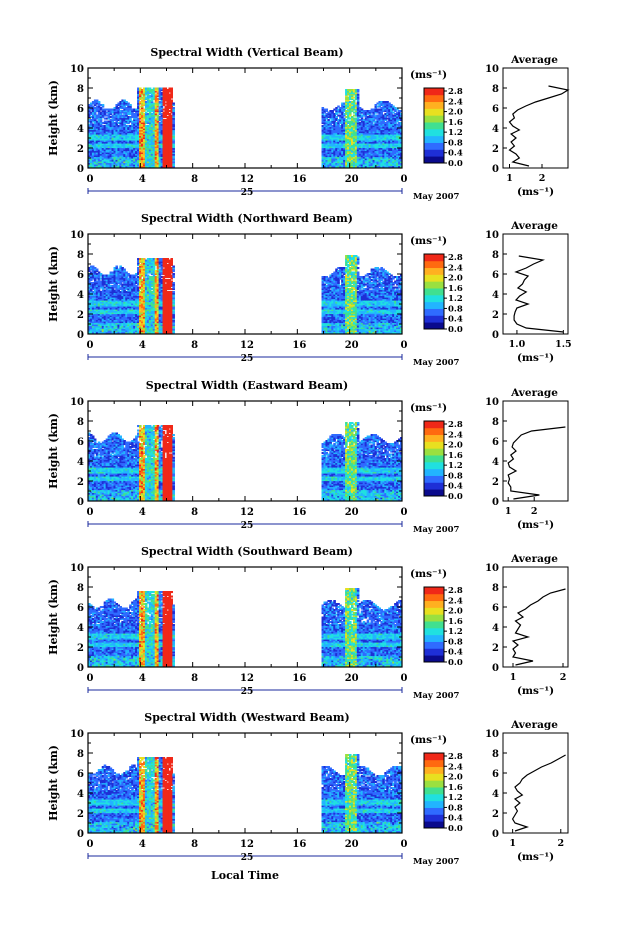 The height and width of the screenshot is (929, 623). I want to click on colorbar-tick-label: 1.6, so click(455, 622).